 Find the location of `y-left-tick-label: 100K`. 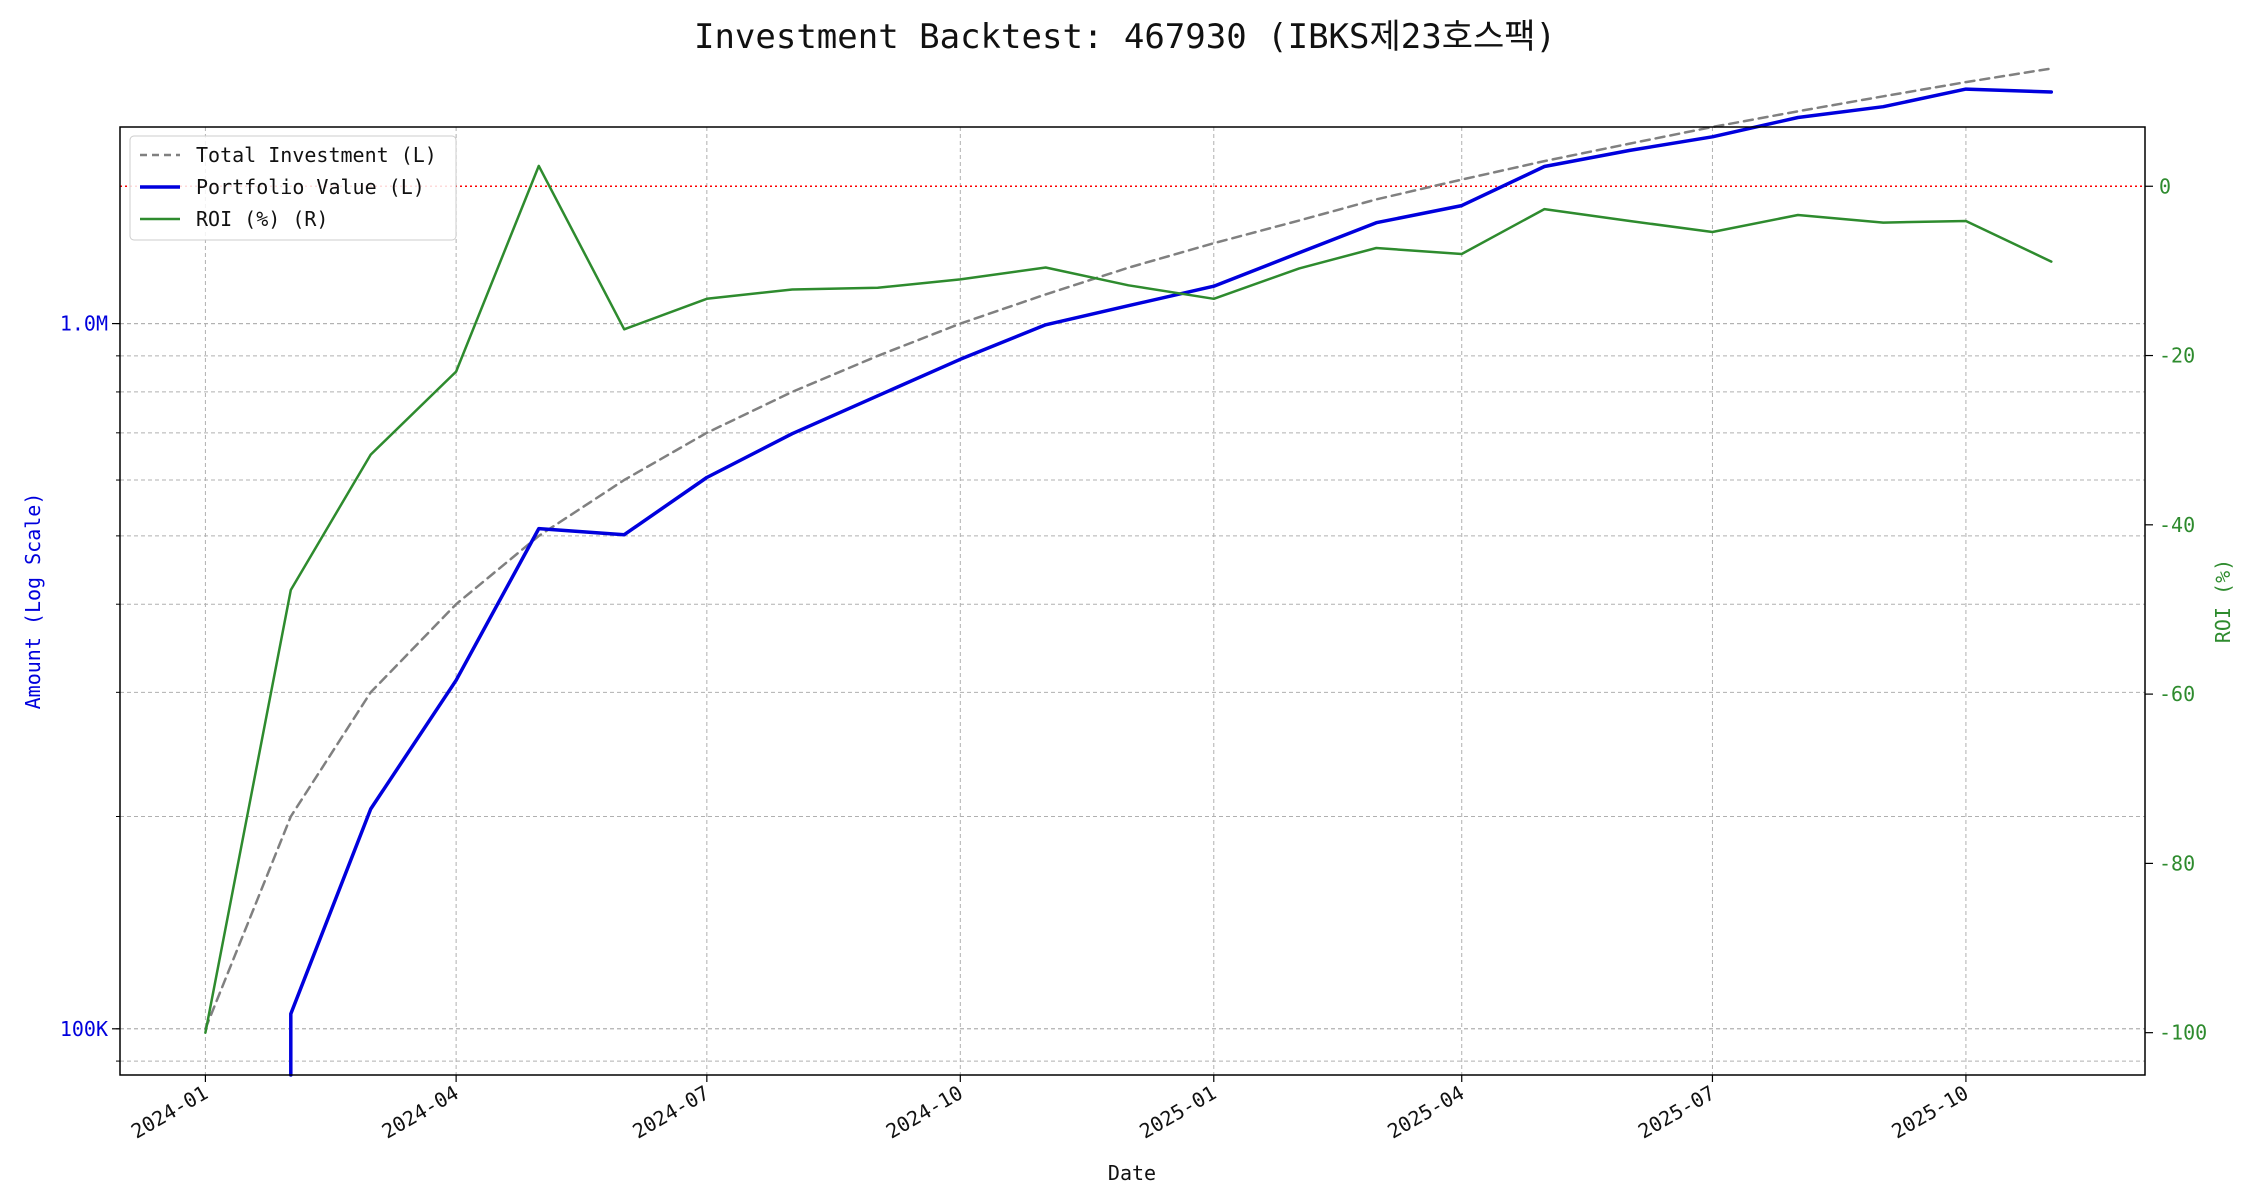

y-left-tick-label: 100K is located at coordinates (84, 1029).